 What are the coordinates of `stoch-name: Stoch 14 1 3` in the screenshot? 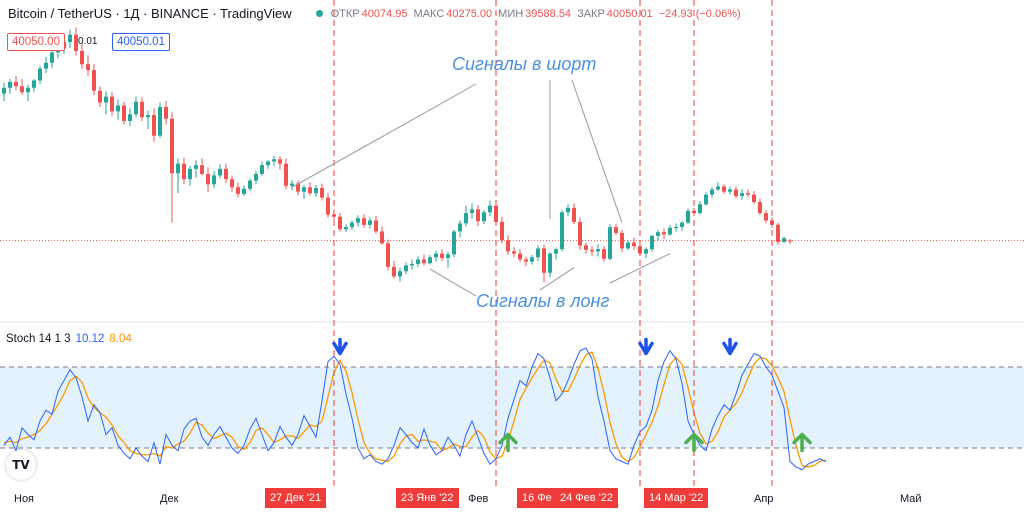 It's located at (38, 339).